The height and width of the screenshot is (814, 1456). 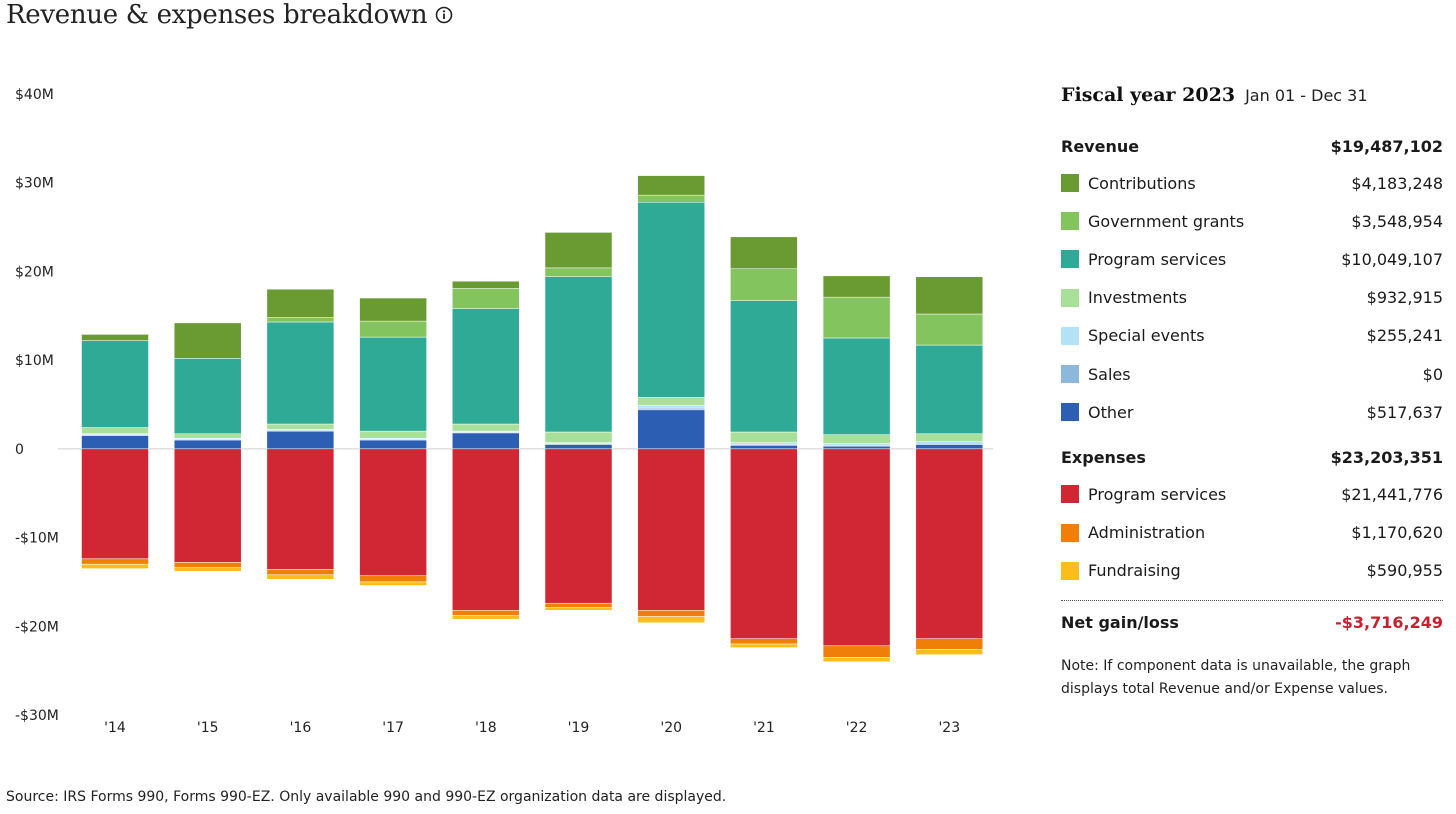 What do you see at coordinates (1252, 494) in the screenshot?
I see `expense-item-row: Program services $21,441,776` at bounding box center [1252, 494].